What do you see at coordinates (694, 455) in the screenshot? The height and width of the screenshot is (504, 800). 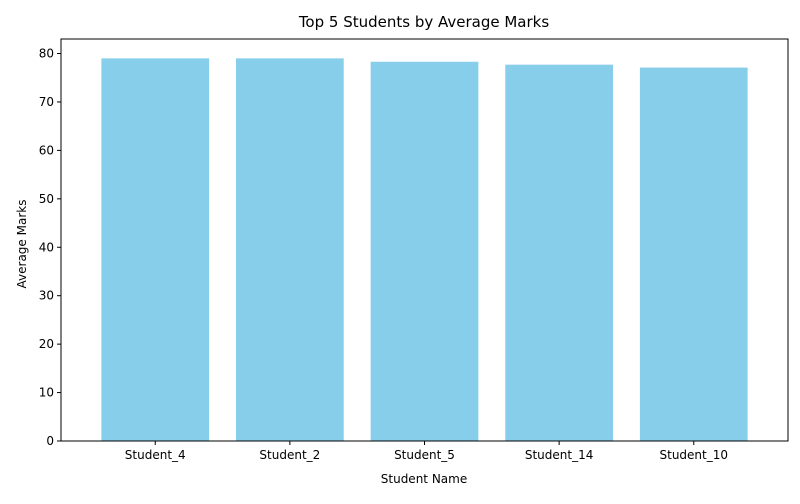 I see `x-tick-label: Student_10` at bounding box center [694, 455].